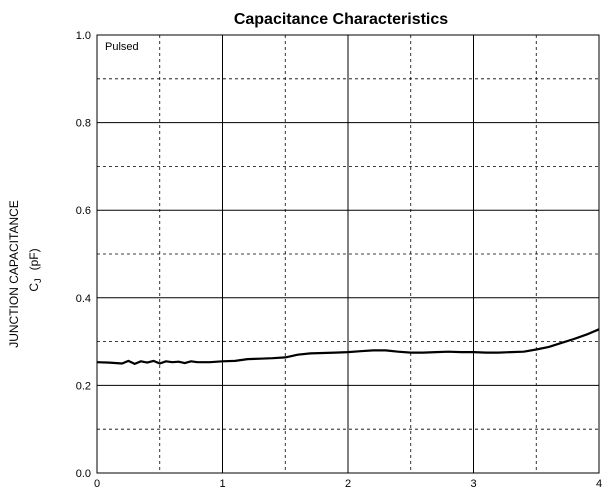  Describe the element at coordinates (83, 211) in the screenshot. I see `y-tick-label: 0.6` at that location.